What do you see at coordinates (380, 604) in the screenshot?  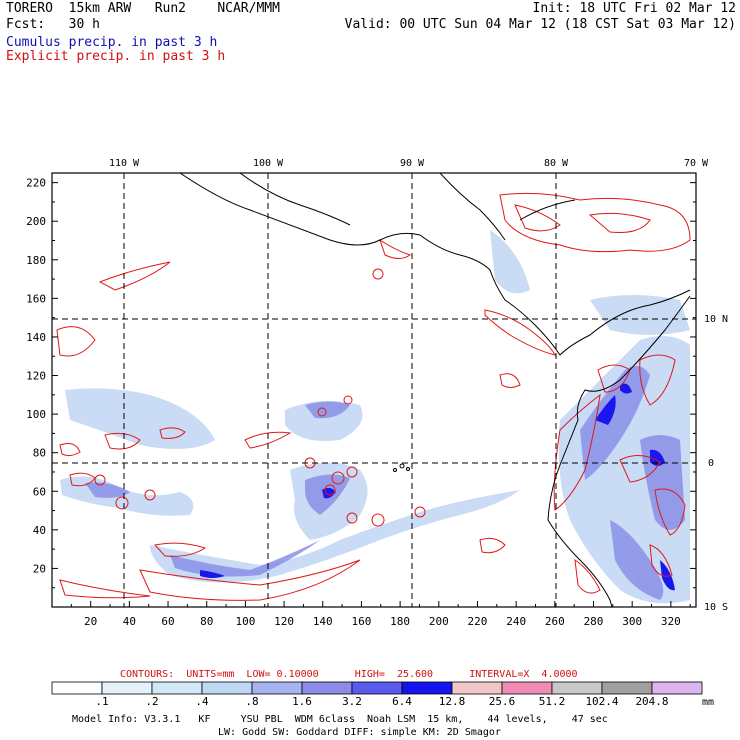 I see `x-axis-ticks` at bounding box center [380, 604].